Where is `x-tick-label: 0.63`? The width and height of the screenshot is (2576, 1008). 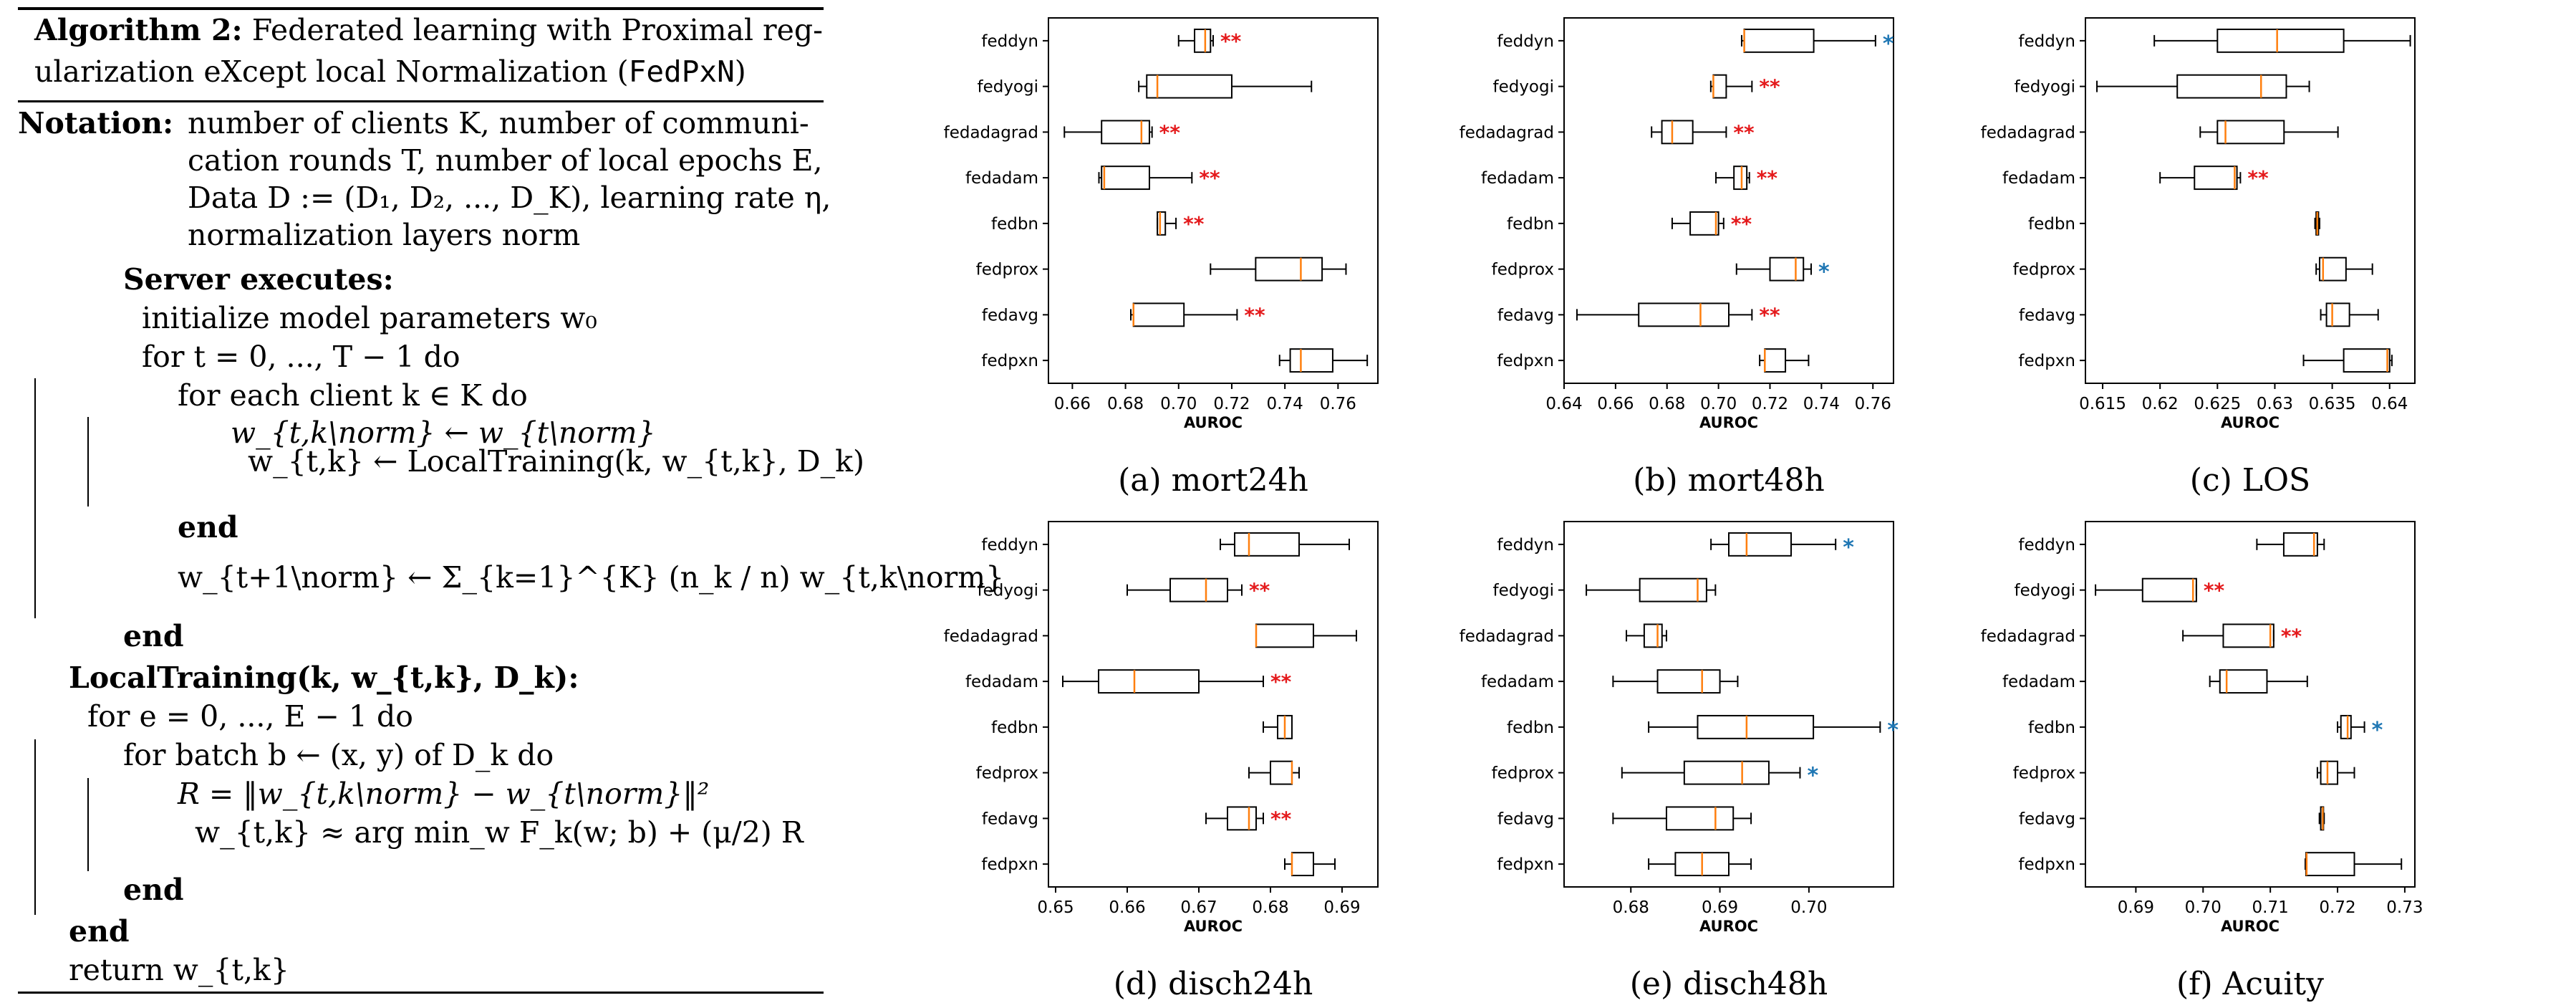
x-tick-label: 0.63 is located at coordinates (2275, 404).